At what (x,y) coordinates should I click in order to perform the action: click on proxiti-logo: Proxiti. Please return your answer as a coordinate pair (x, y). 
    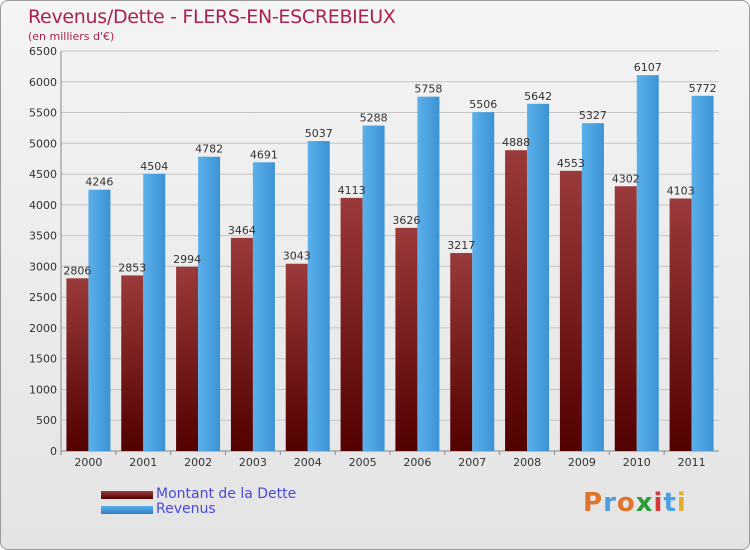
    Looking at the image, I should click on (635, 503).